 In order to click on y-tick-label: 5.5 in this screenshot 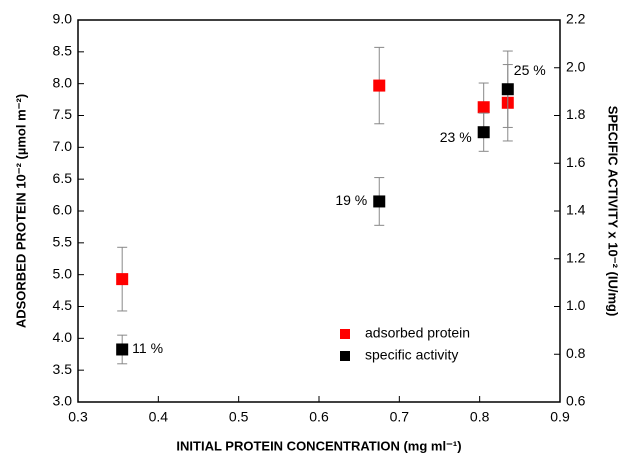, I will do `click(63, 242)`.